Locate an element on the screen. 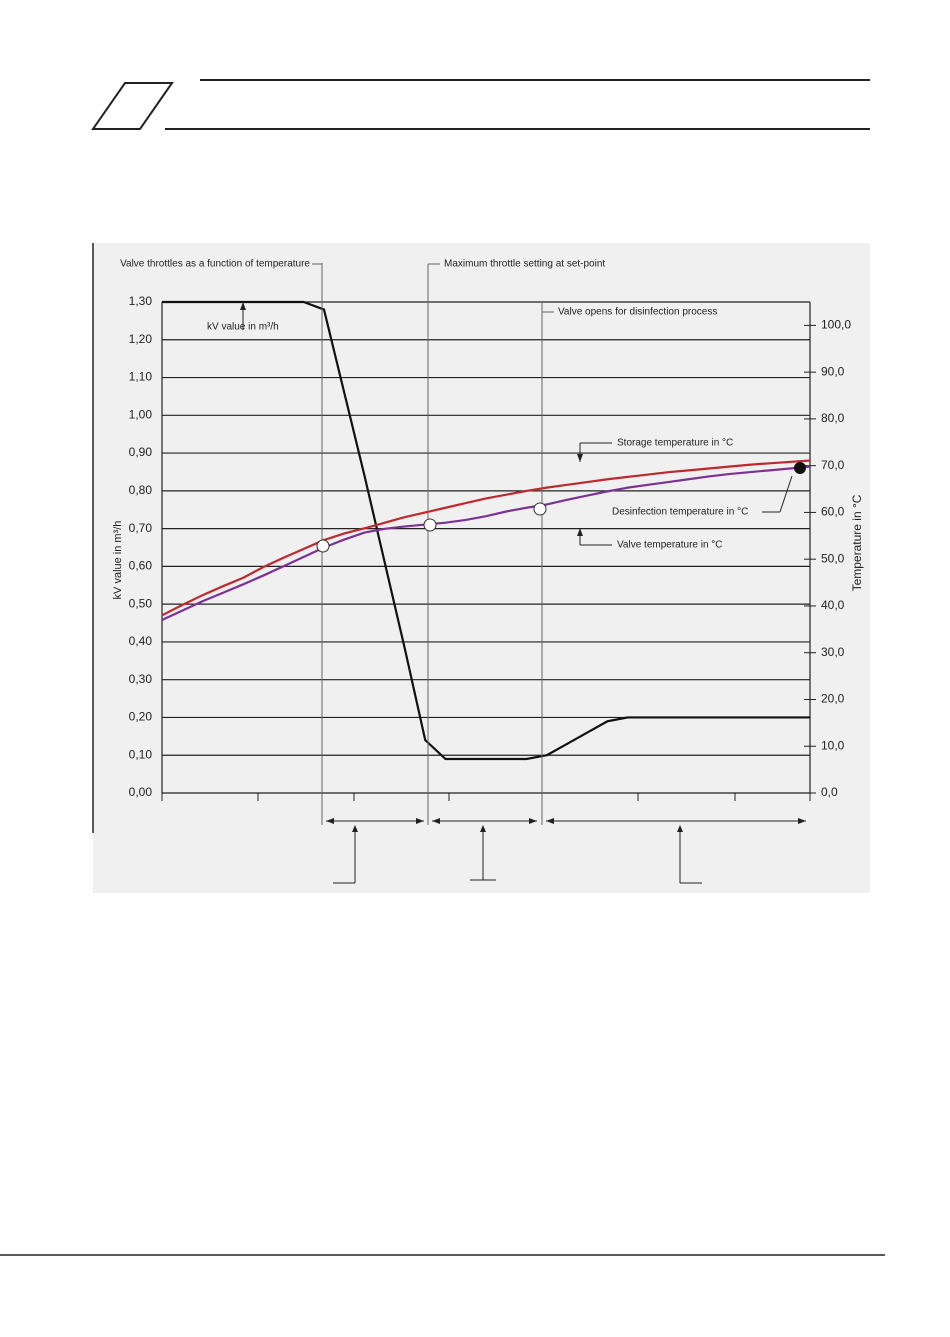  annotation: Maximum throttle setting at set-point is located at coordinates (524, 264).